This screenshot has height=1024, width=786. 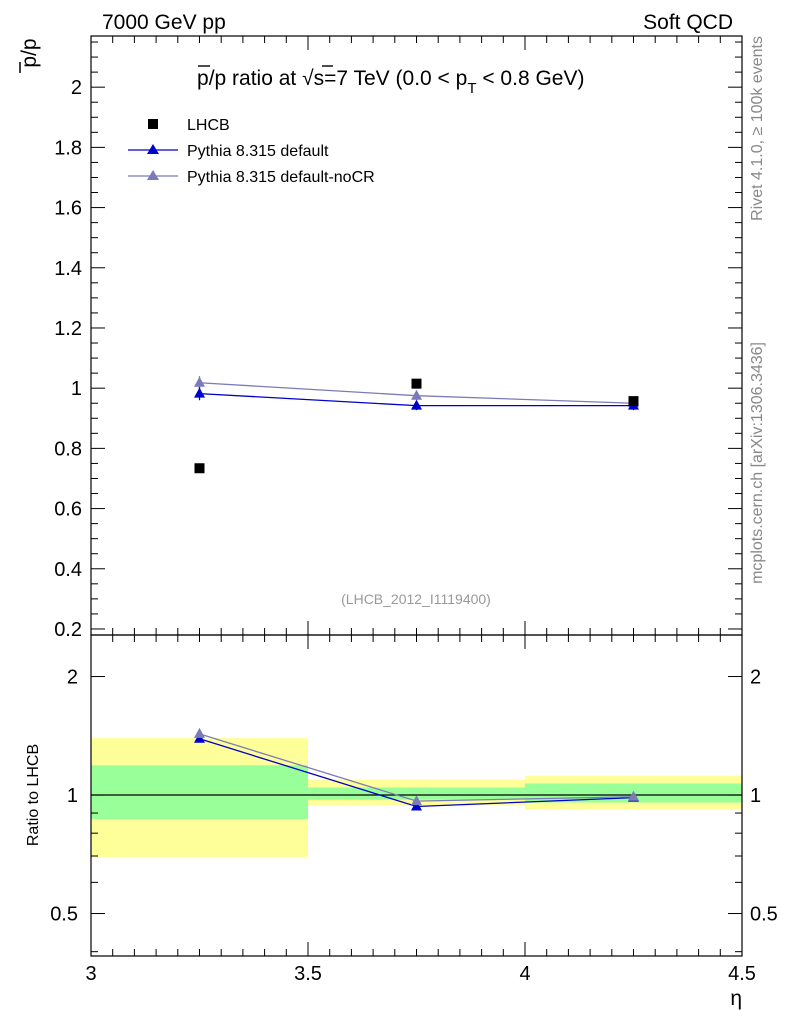 What do you see at coordinates (76, 389) in the screenshot?
I see `y-tick-label: 1` at bounding box center [76, 389].